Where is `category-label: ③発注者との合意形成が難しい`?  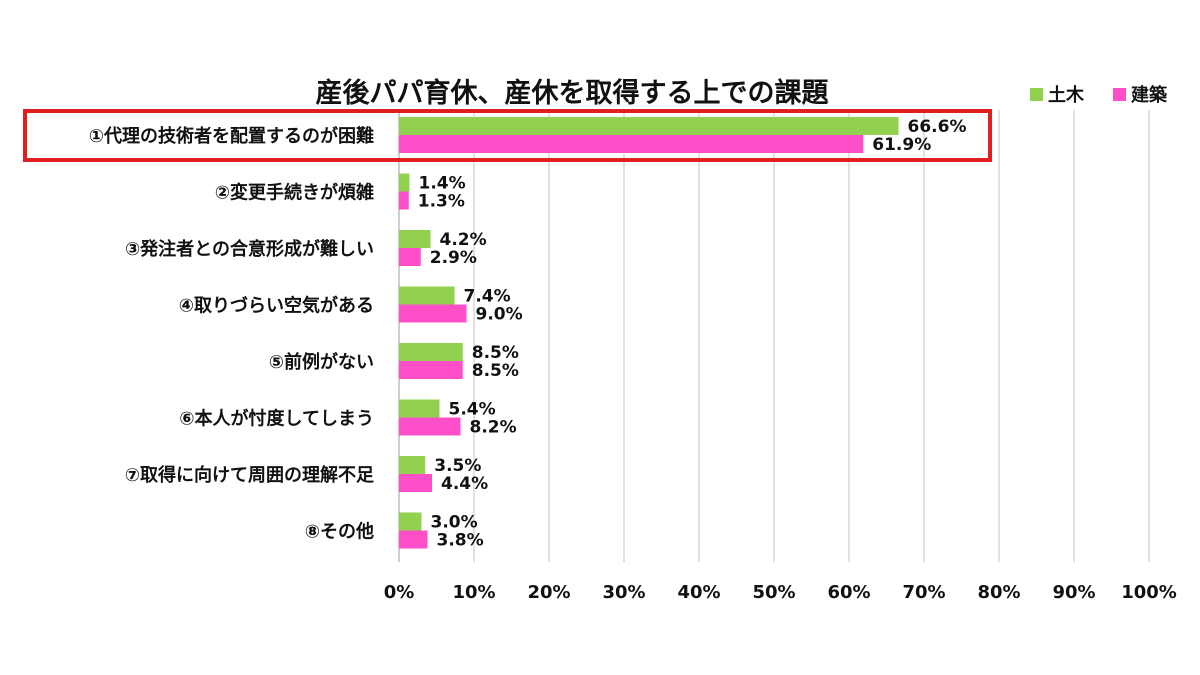
category-label: ③発注者との合意形成が難しい is located at coordinates (249, 249).